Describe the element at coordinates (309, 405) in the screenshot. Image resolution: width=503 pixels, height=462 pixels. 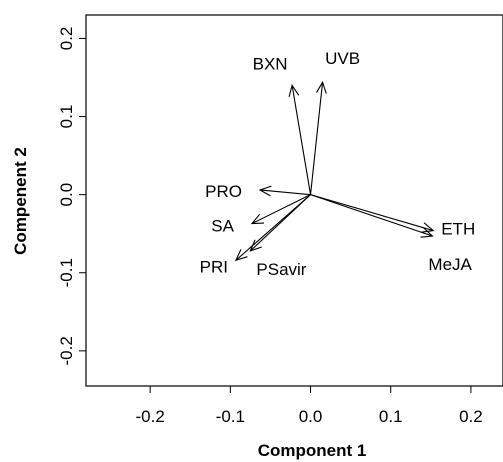
I see `x-axis: -0.2 -0.1 0.0 0.1 0.2` at that location.